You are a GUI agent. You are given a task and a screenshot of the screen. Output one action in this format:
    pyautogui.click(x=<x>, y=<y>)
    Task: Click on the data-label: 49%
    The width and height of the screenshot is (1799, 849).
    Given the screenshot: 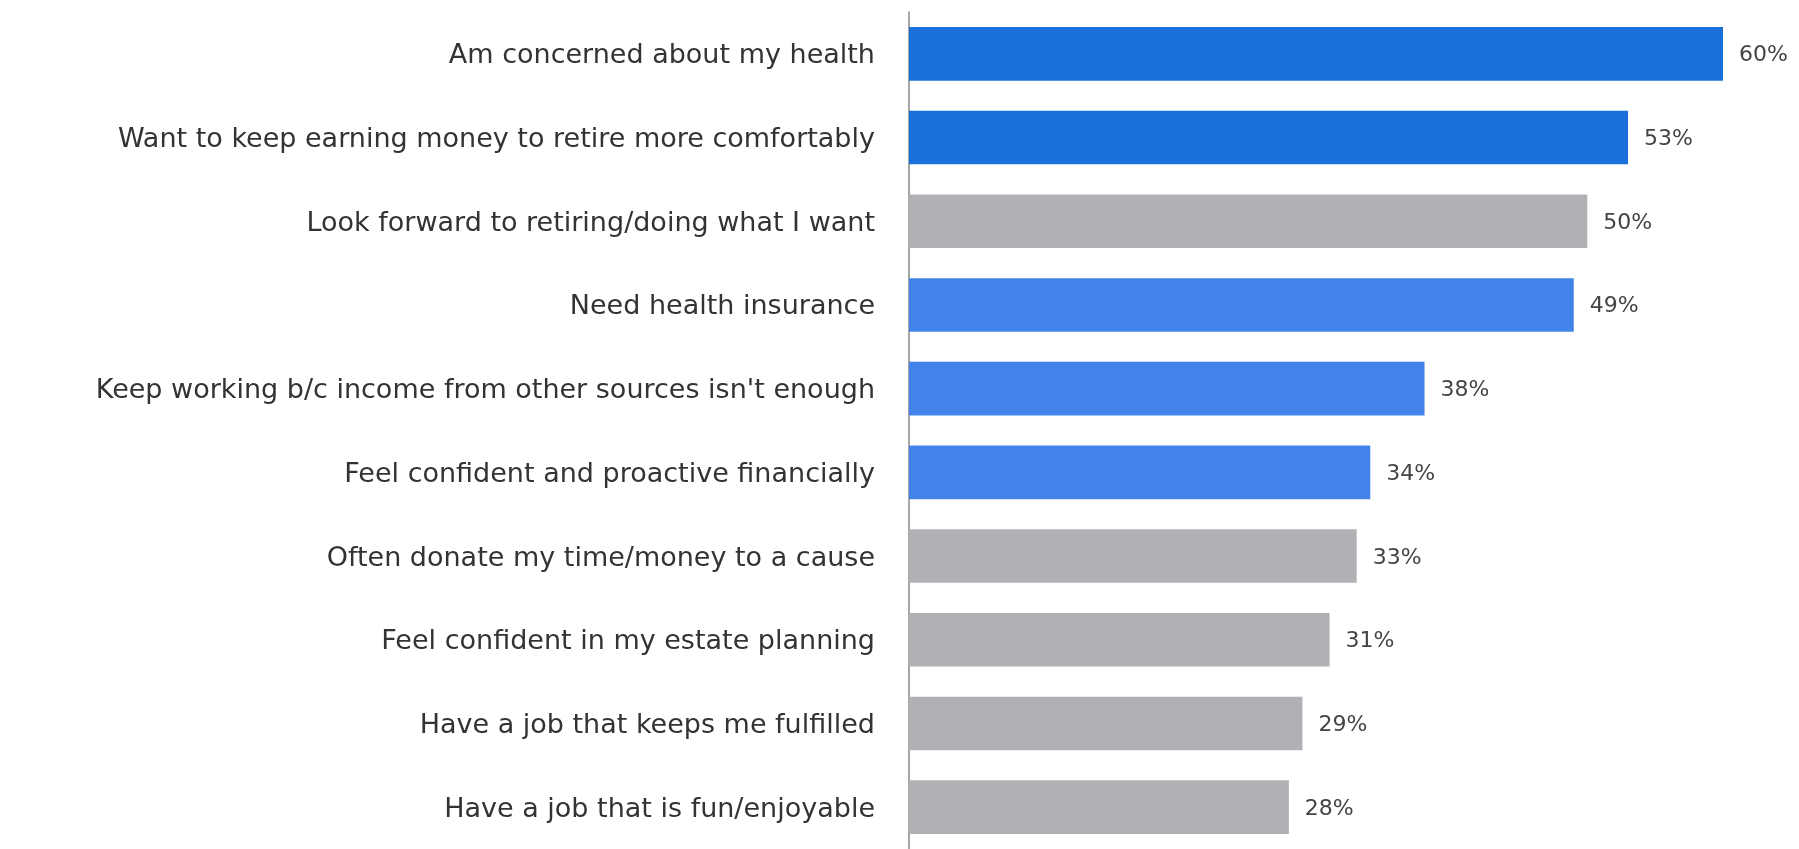 What is the action you would take?
    pyautogui.click(x=1614, y=305)
    